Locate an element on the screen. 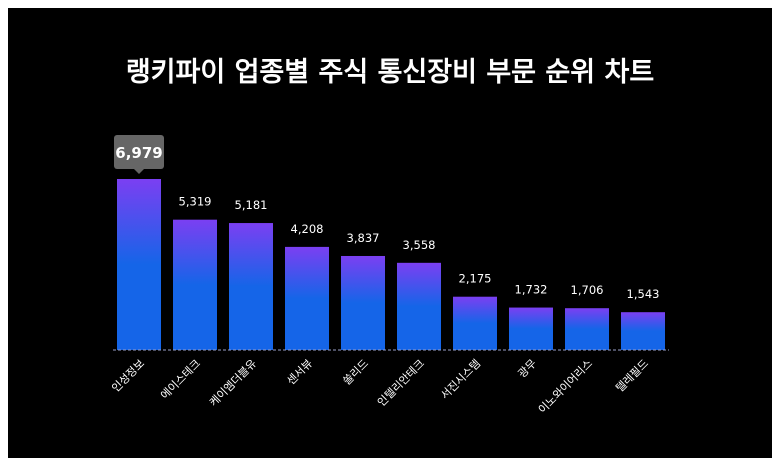 The height and width of the screenshot is (468, 780). value-tooltip is located at coordinates (139, 152).